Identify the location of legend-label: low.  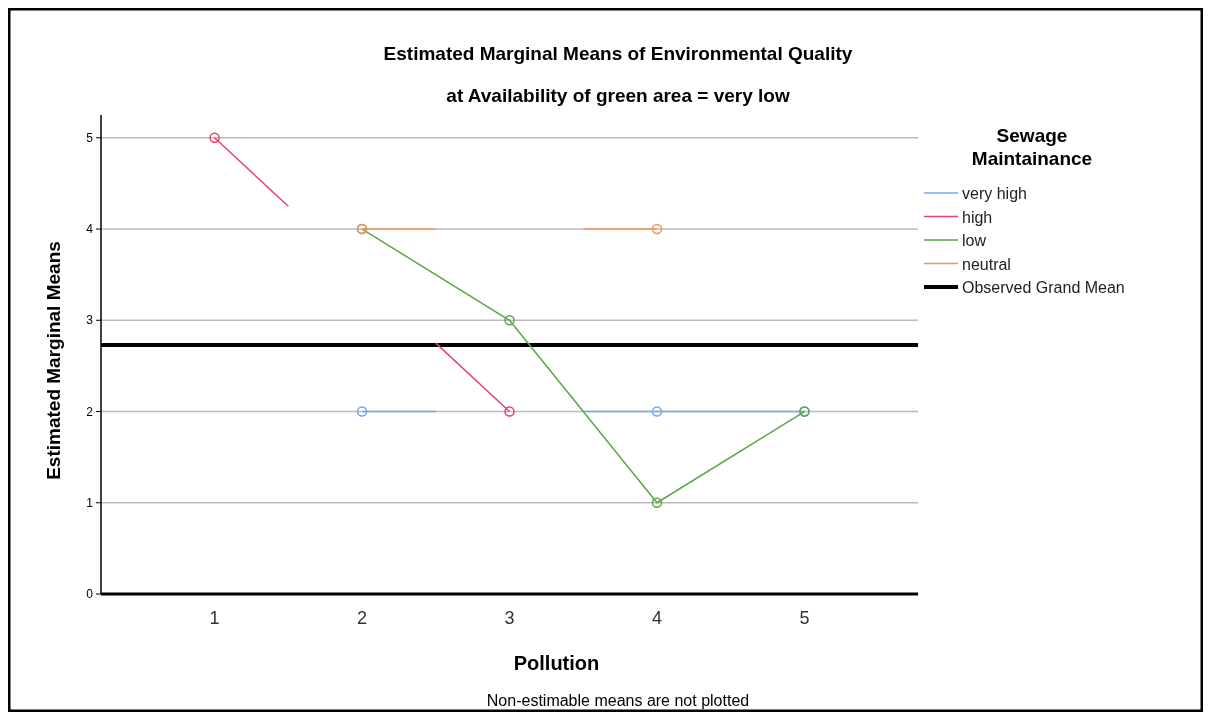
(974, 240).